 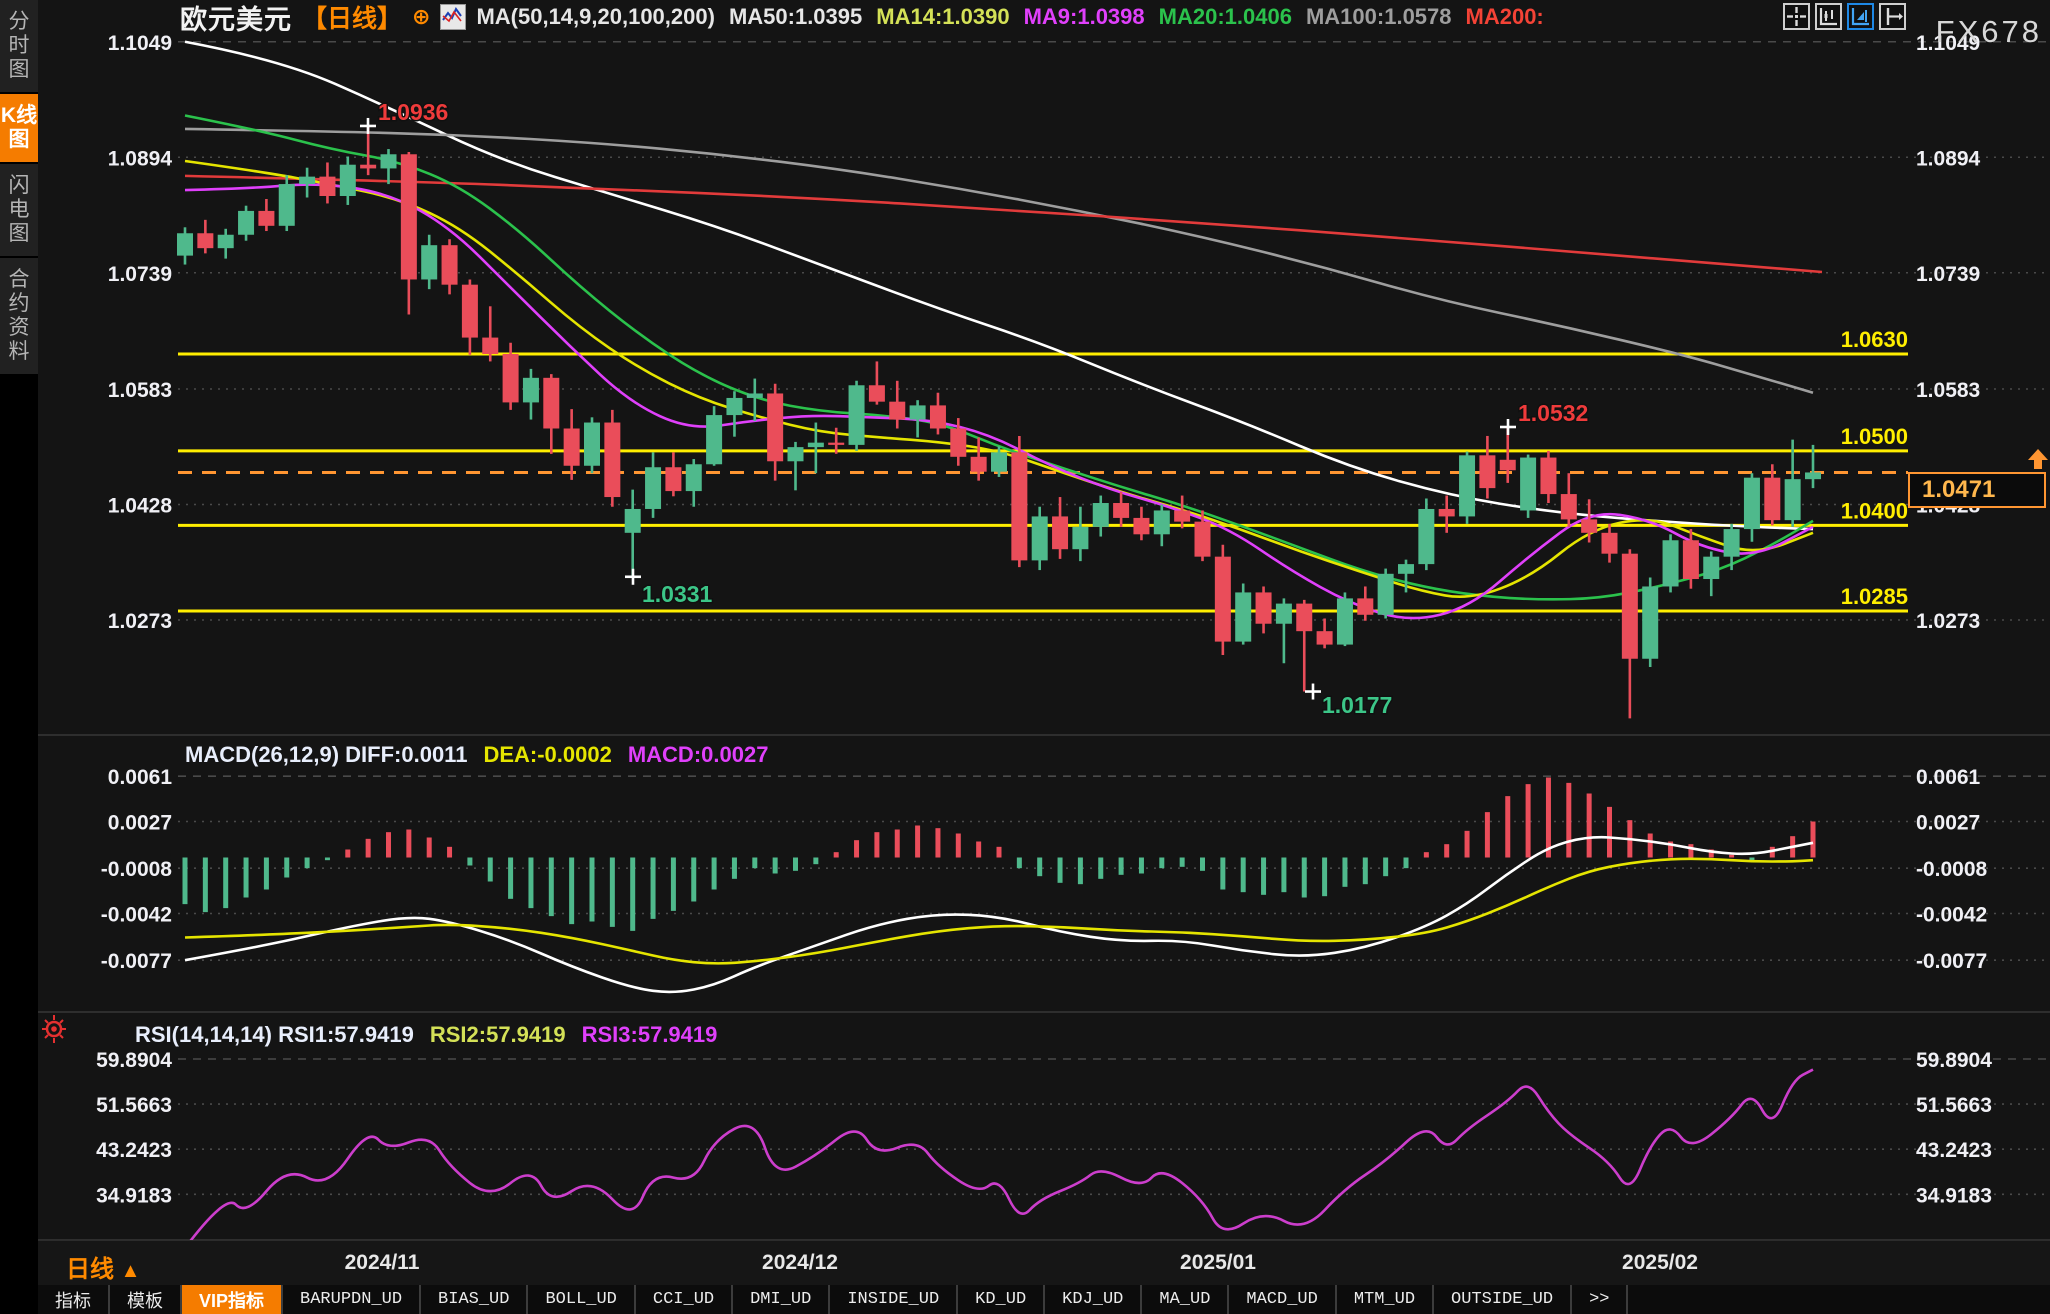 What do you see at coordinates (236, 19) in the screenshot?
I see `symbol-title: 欧元美元` at bounding box center [236, 19].